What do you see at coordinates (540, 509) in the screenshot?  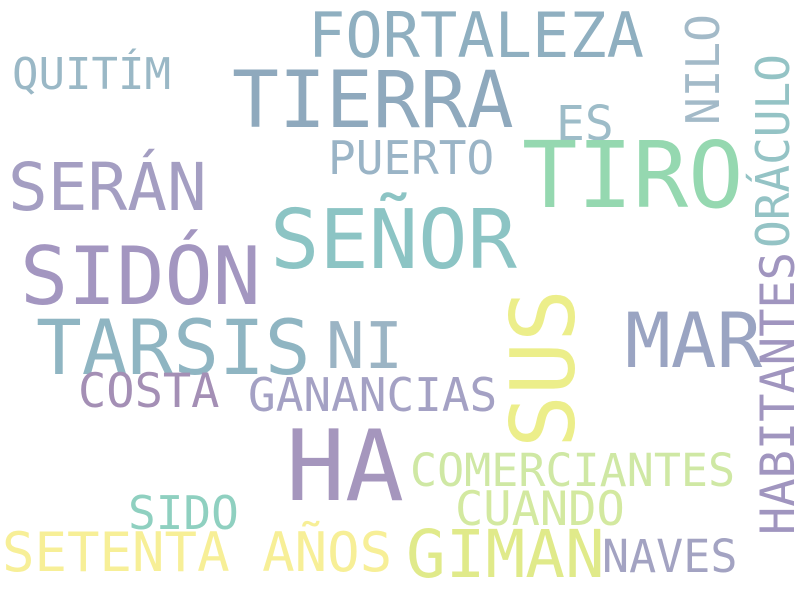 I see `word-cuando: CUANDO` at bounding box center [540, 509].